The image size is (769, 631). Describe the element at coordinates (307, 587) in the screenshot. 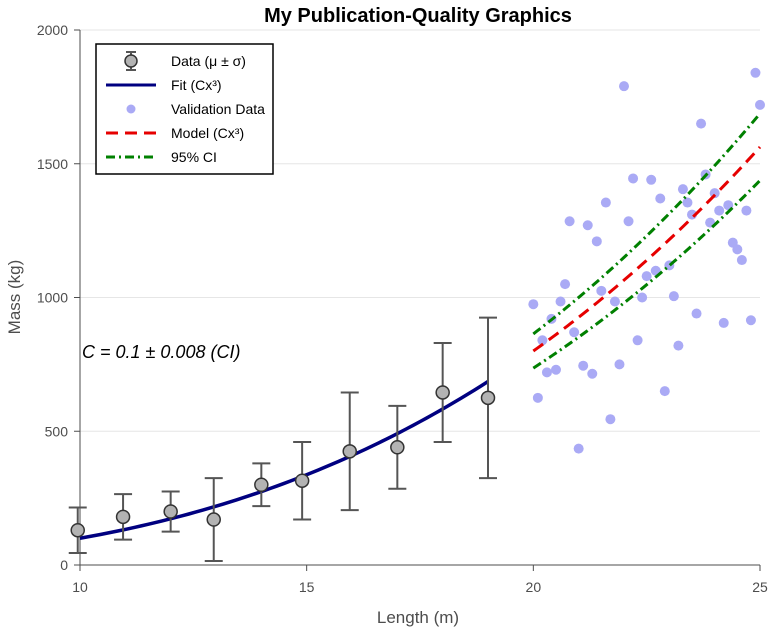

I see `x-tick-label: 15` at that location.